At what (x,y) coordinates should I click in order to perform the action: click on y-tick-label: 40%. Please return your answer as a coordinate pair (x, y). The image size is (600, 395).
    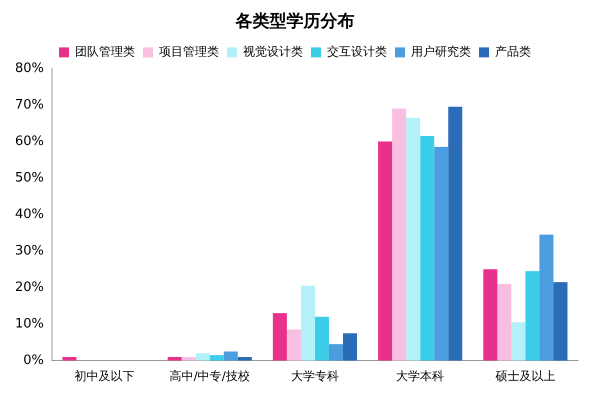
    Looking at the image, I should click on (29, 214).